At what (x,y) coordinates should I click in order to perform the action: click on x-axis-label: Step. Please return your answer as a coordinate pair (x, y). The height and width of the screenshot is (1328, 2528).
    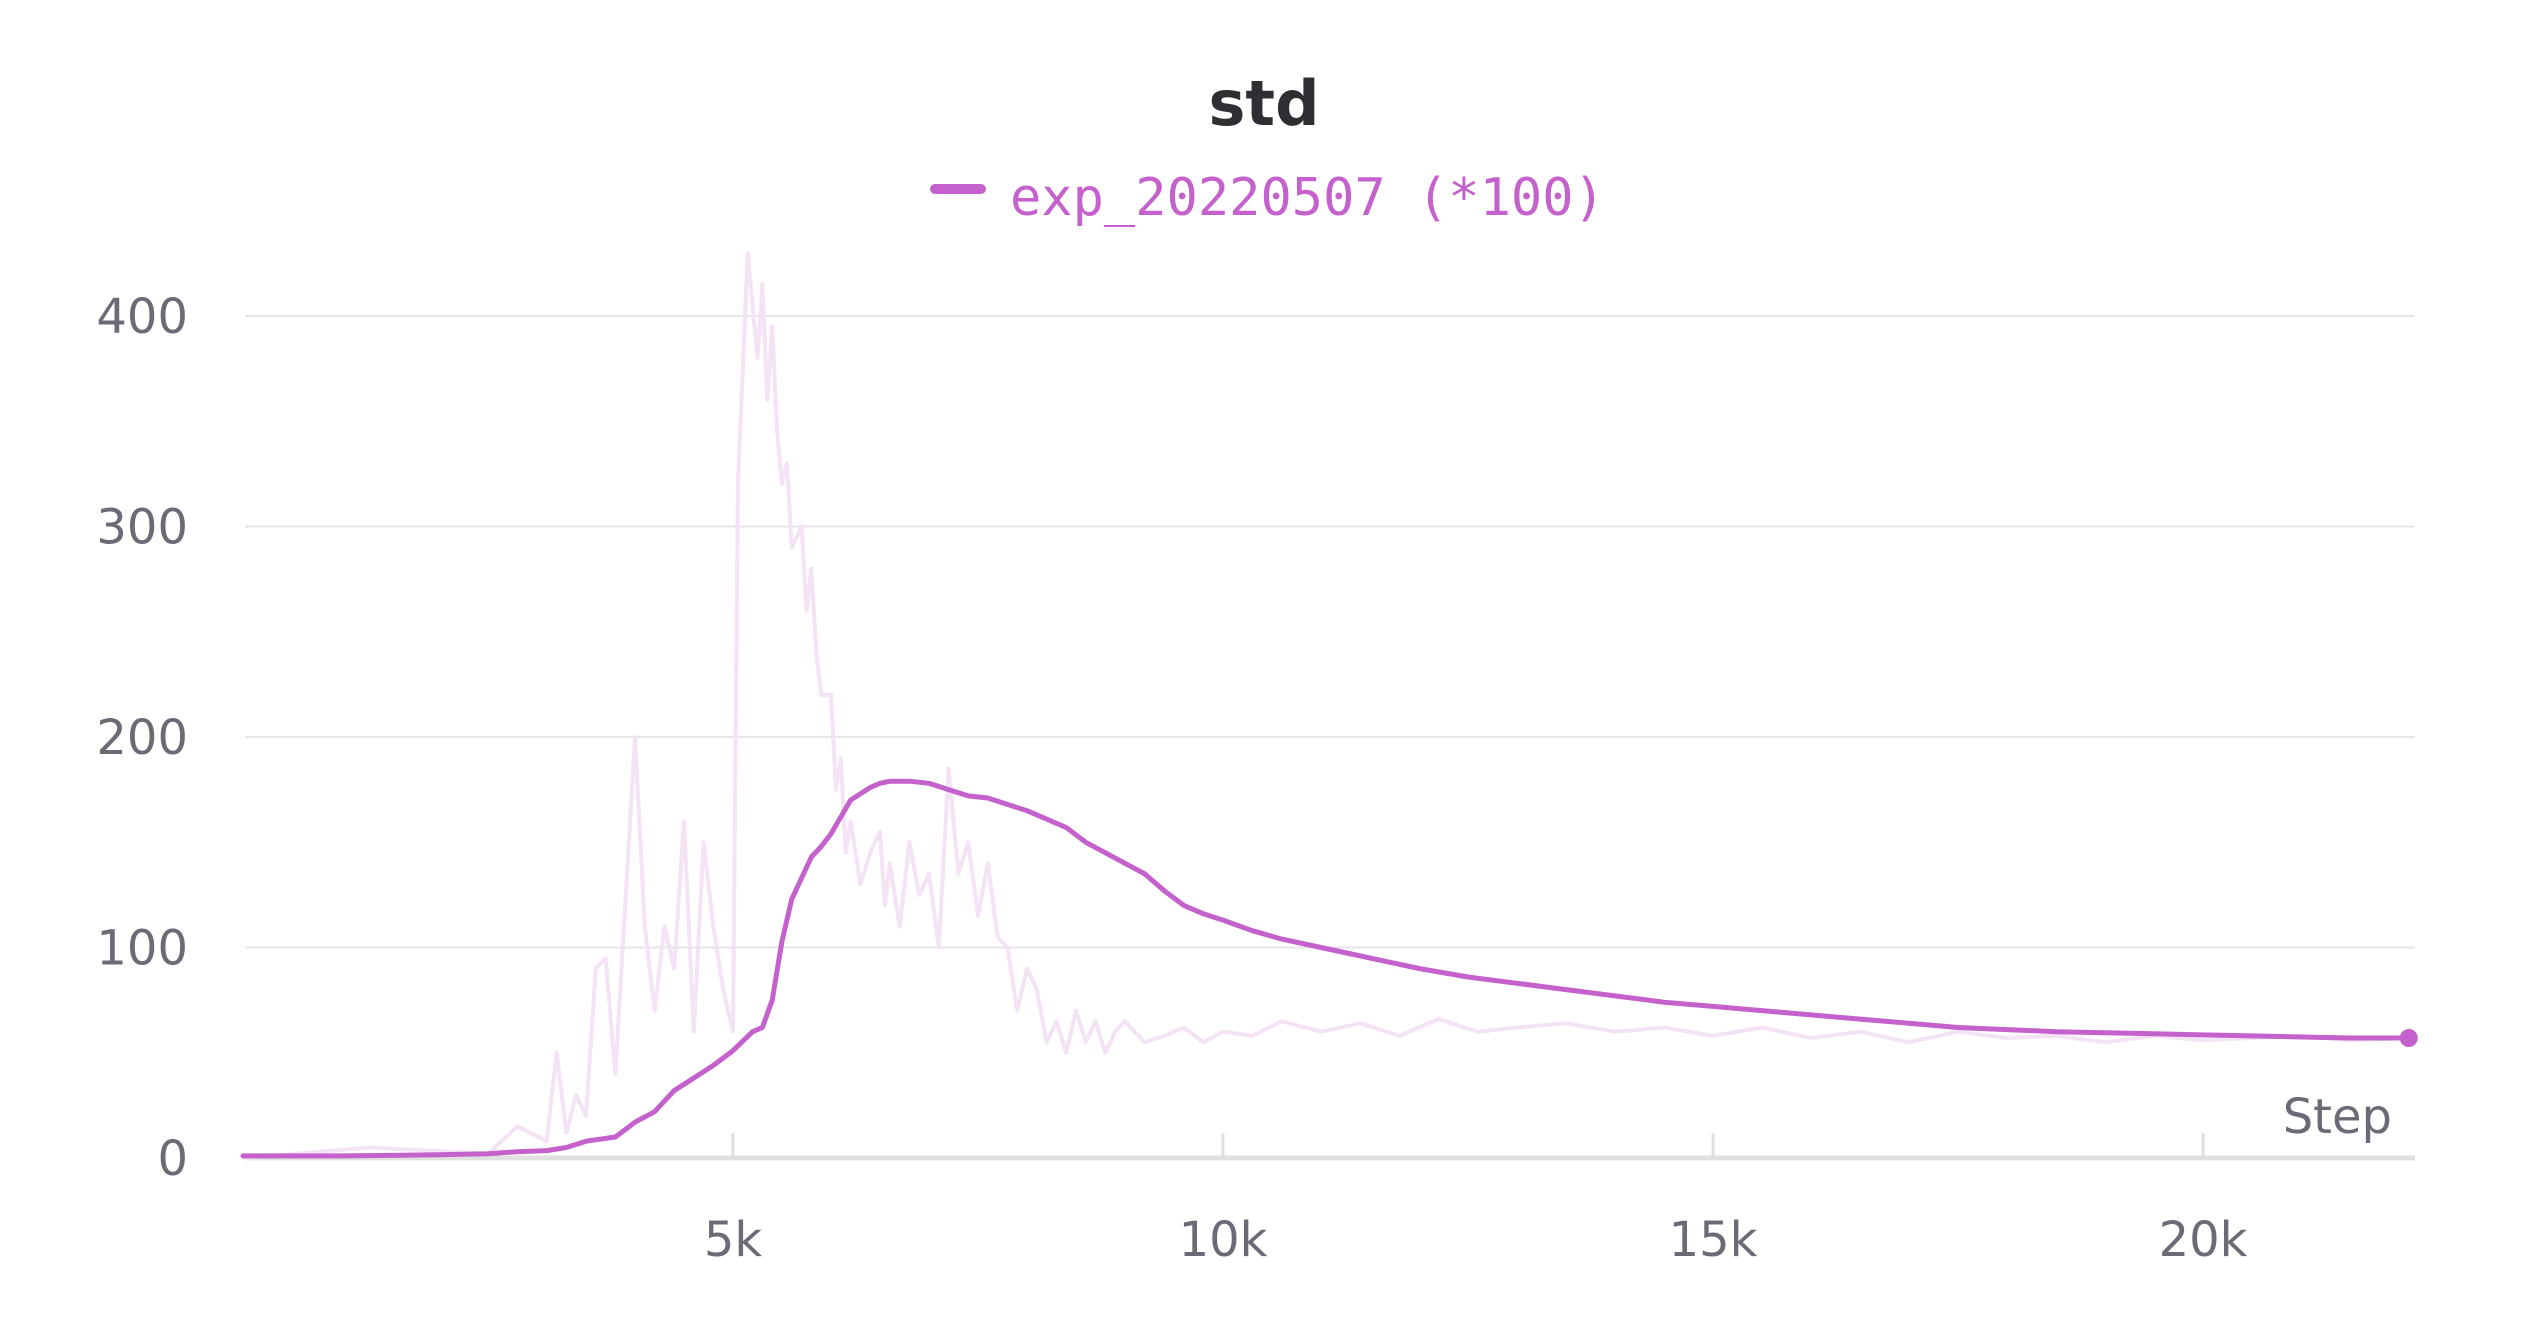
    Looking at the image, I should click on (2337, 1117).